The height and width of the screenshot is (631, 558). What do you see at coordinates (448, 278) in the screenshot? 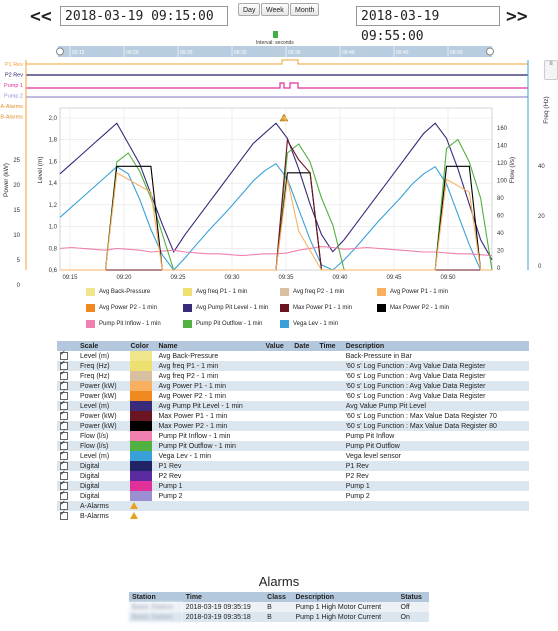
I see `time-tick-label: 09:50` at bounding box center [448, 278].